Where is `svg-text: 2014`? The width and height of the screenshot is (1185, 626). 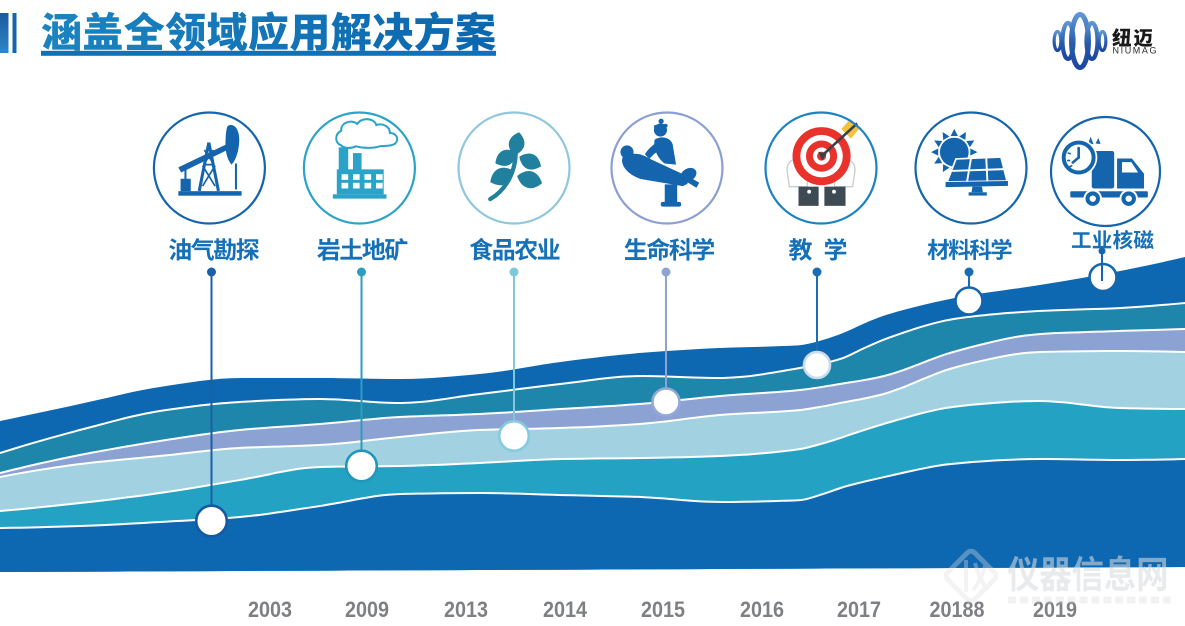 svg-text: 2014 is located at coordinates (565, 609).